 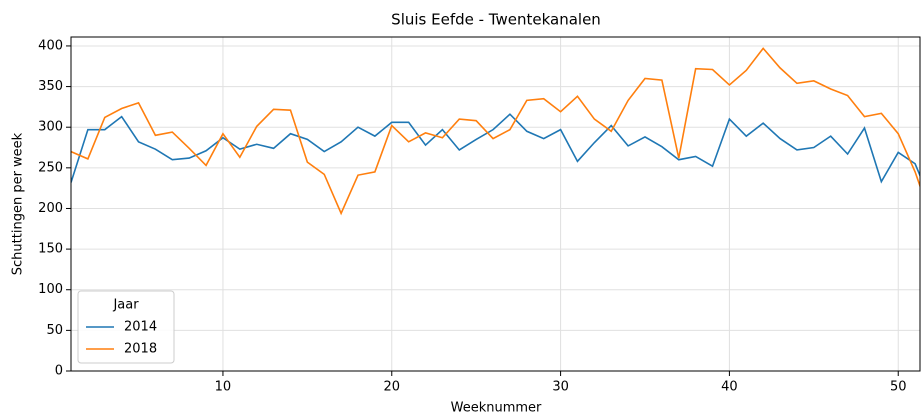 What do you see at coordinates (50, 167) in the screenshot?
I see `y-tick-label: 250` at bounding box center [50, 167].